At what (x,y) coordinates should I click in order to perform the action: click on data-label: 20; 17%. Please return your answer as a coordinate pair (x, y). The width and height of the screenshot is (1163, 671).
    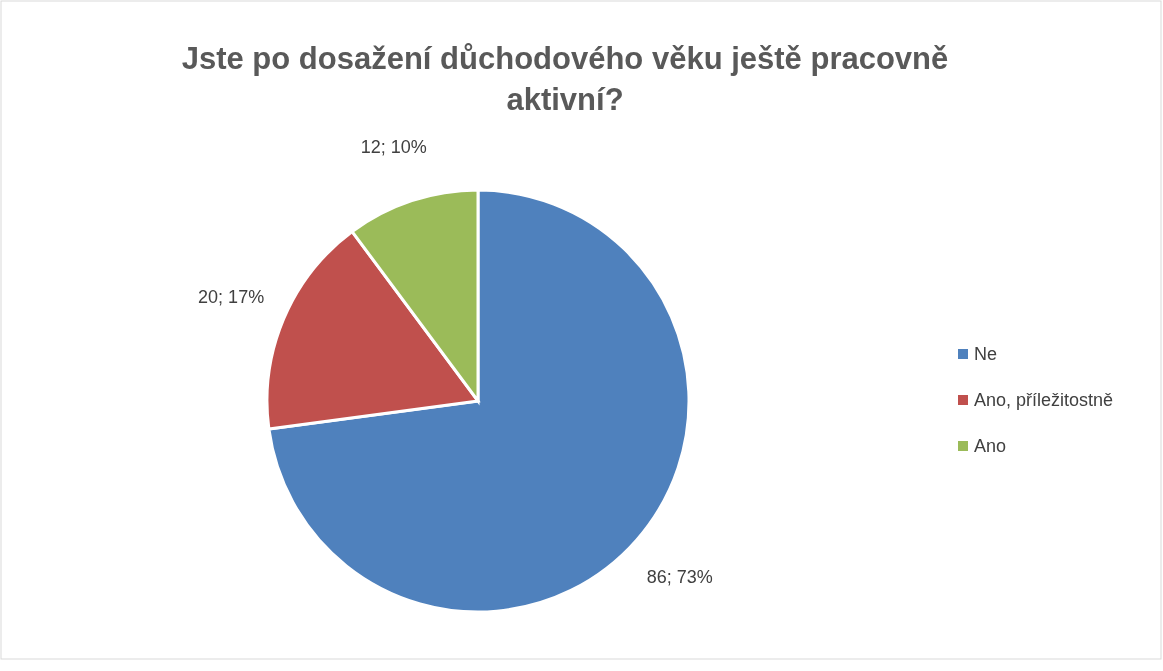
    Looking at the image, I should click on (231, 296).